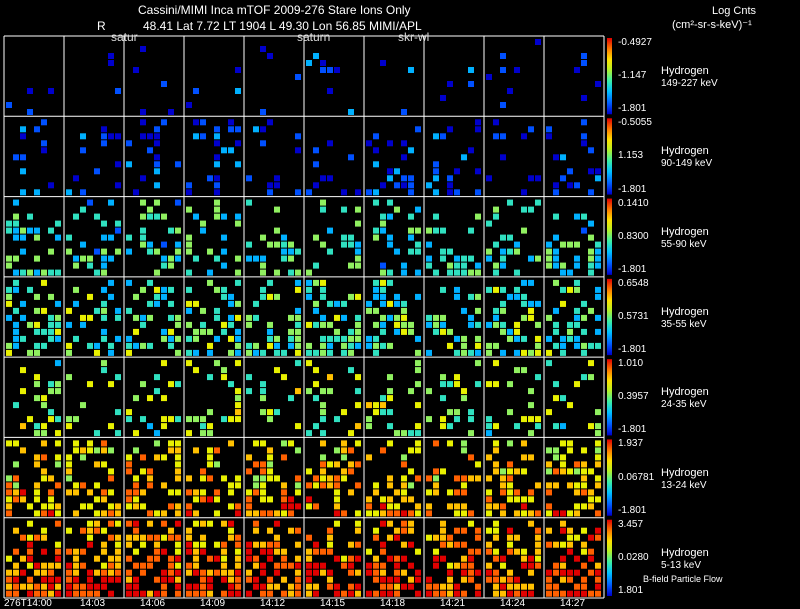 The height and width of the screenshot is (609, 800). I want to click on row-energy-label: 149-227 keV, so click(689, 84).